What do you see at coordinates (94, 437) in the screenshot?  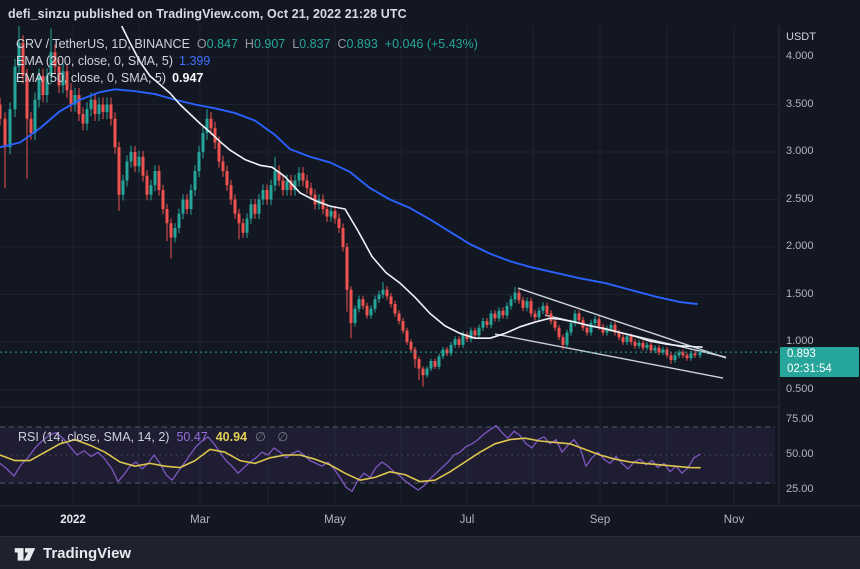 I see `rsi-label: RSI (14, close, SMA, 14, 2)` at bounding box center [94, 437].